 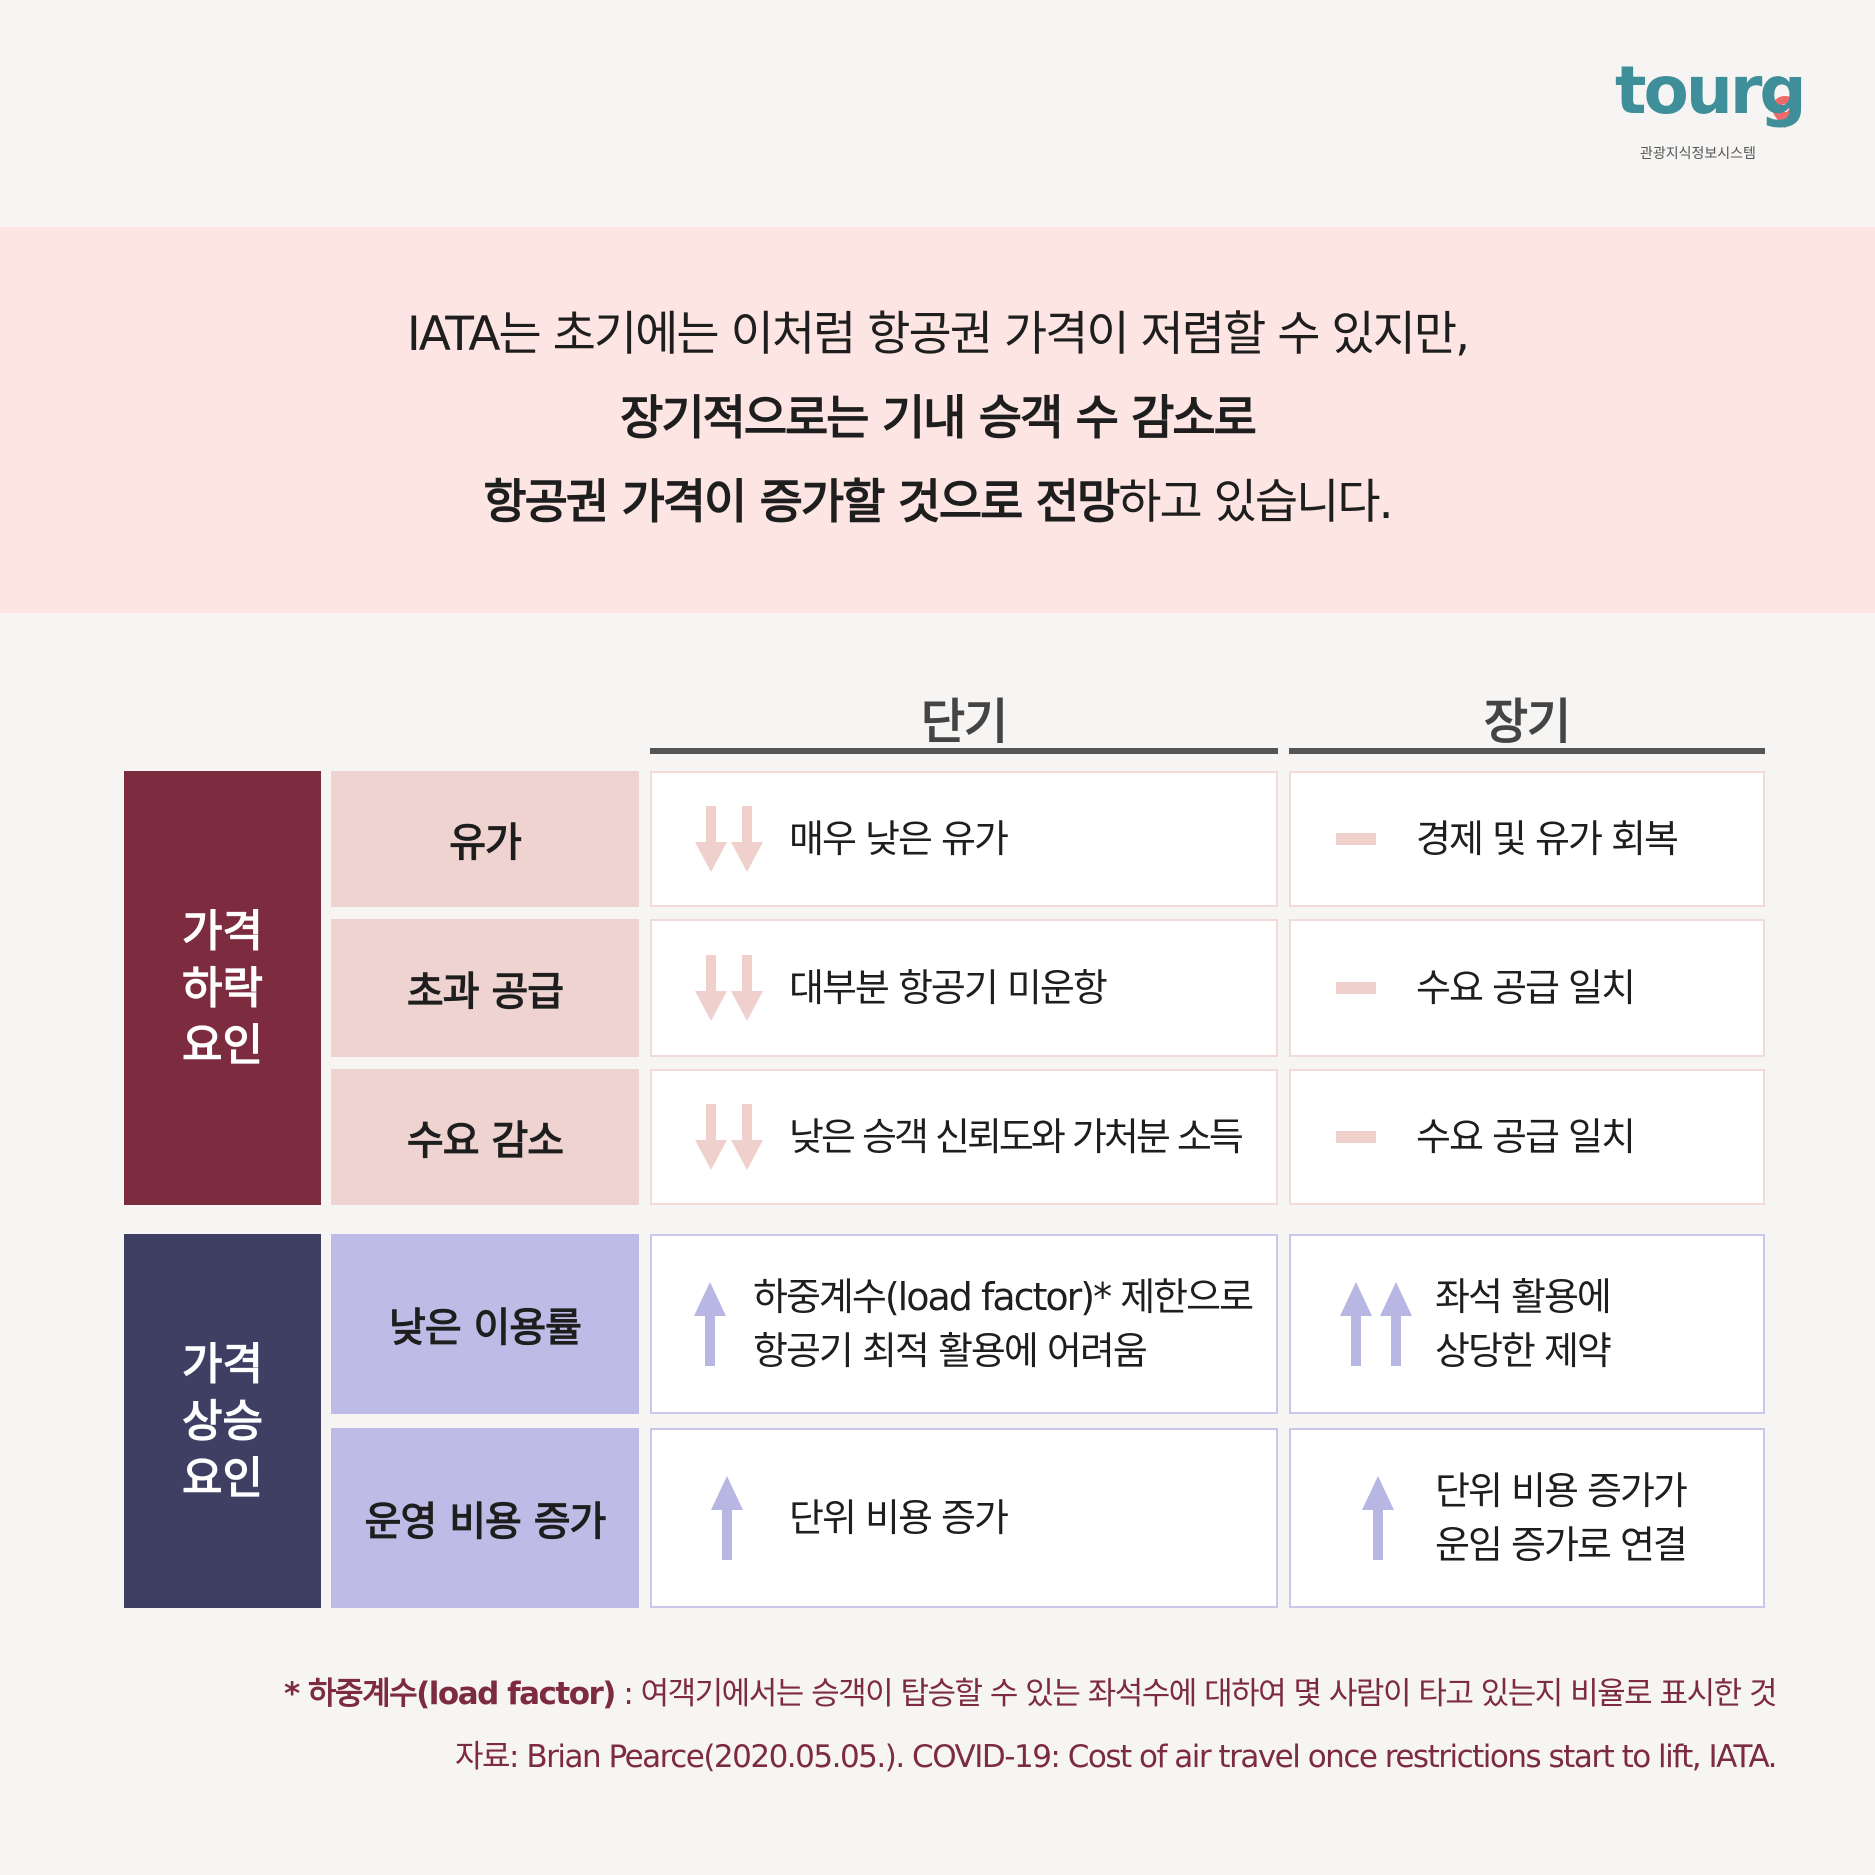 What do you see at coordinates (950, 1351) in the screenshot?
I see `text-line: 항공기 최적 활용에 어려움` at bounding box center [950, 1351].